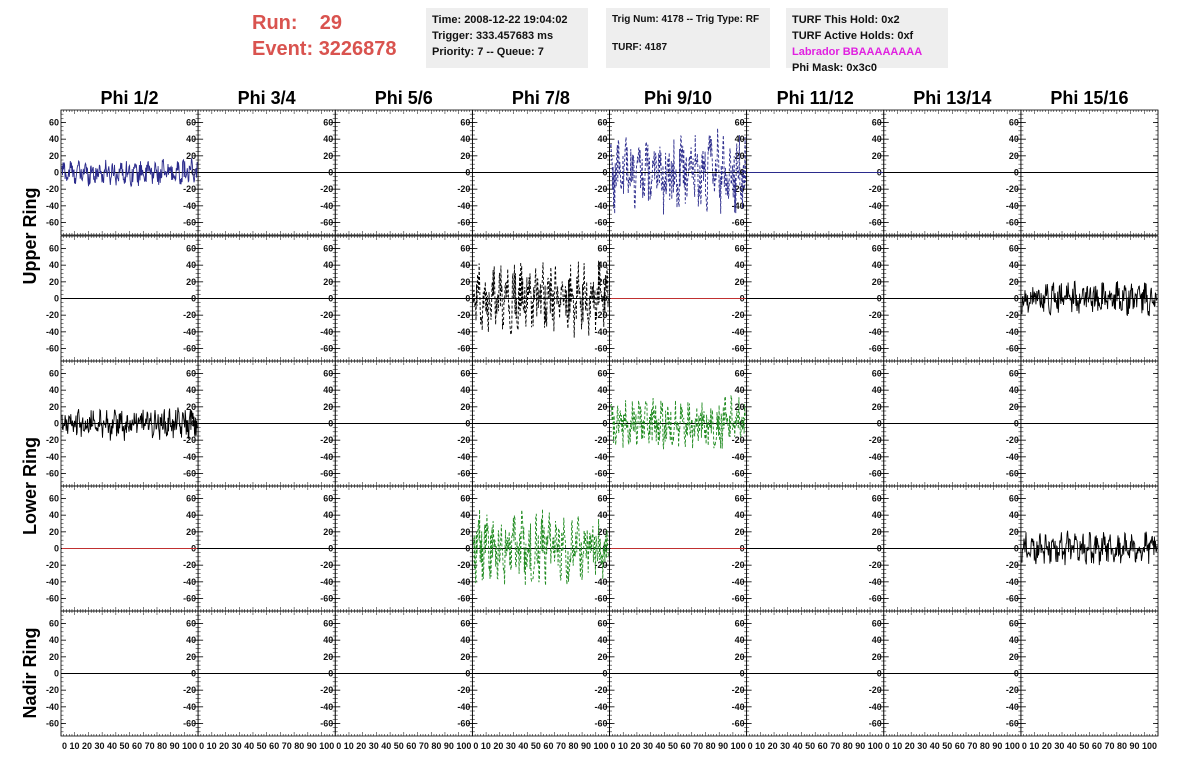  Describe the element at coordinates (678, 98) in the screenshot. I see `column-title: Phi 9/10` at that location.